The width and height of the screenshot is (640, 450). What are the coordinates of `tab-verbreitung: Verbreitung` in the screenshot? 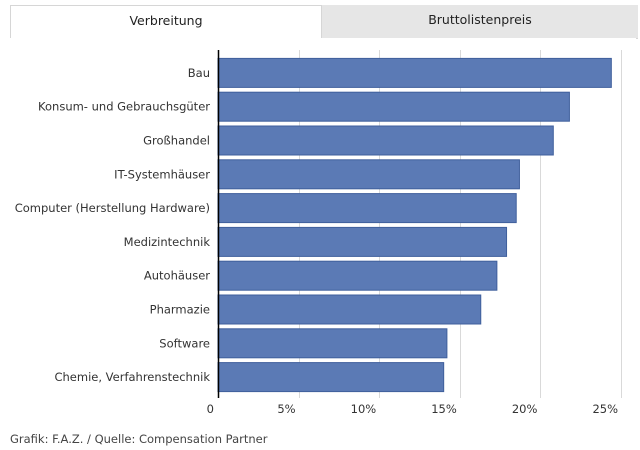 It's located at (166, 22).